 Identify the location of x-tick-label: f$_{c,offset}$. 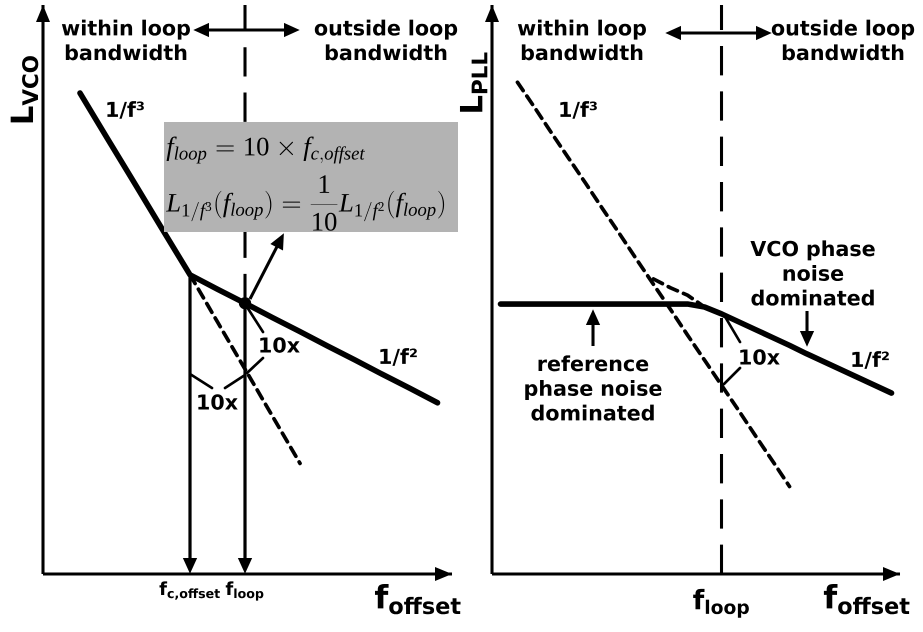
(190, 590).